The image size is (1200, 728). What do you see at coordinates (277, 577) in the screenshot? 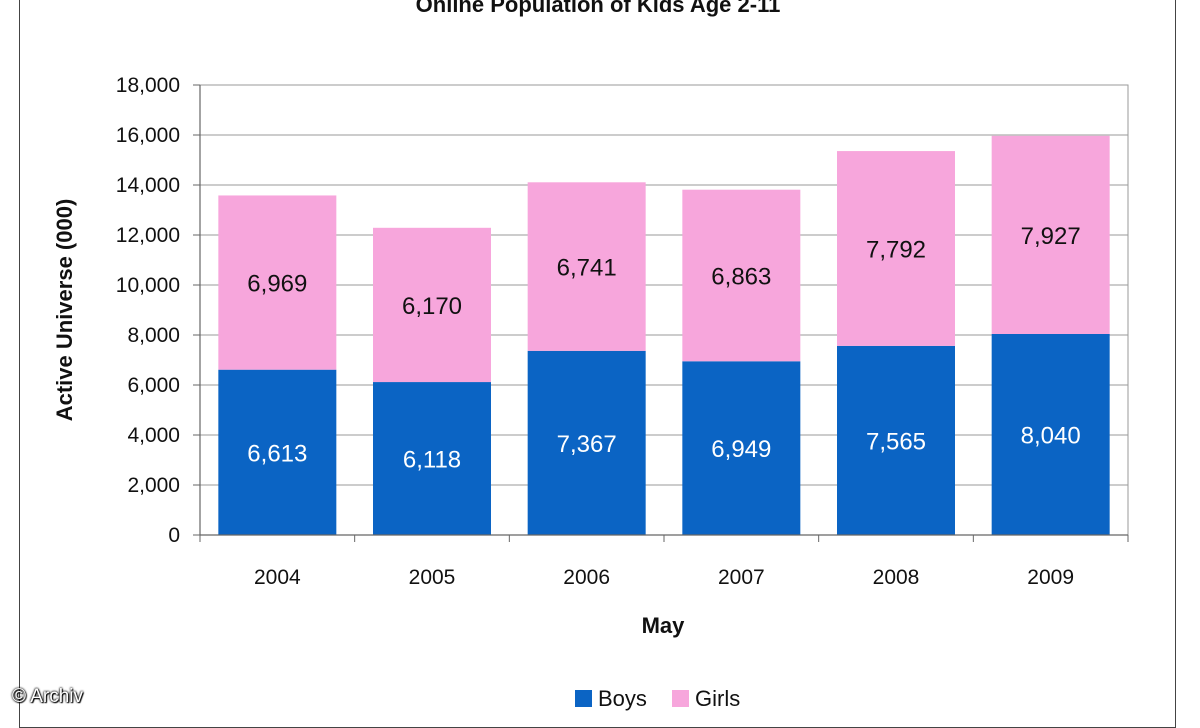
I see `x-tick-label: 2004` at bounding box center [277, 577].